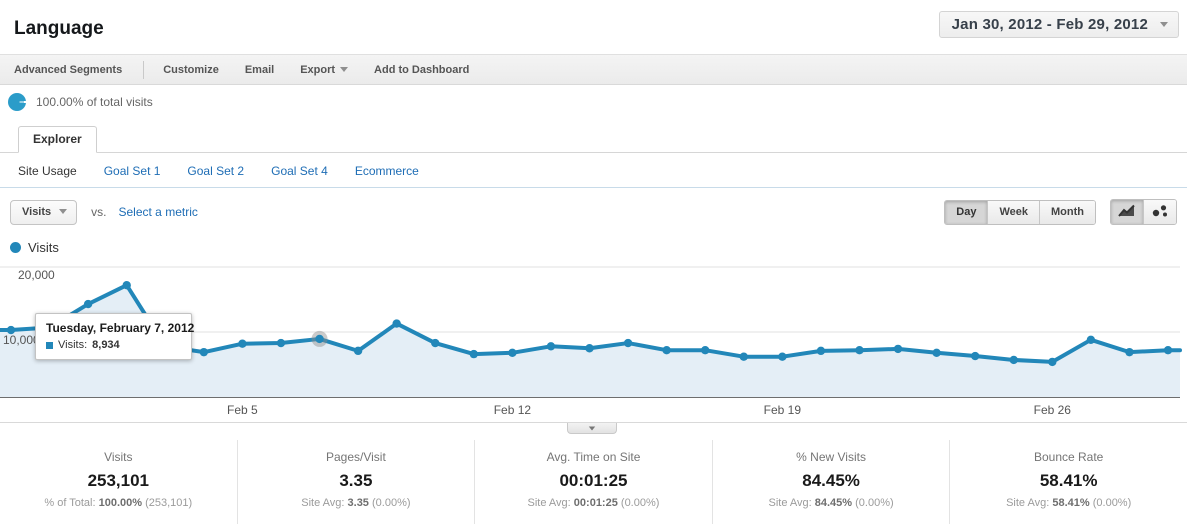  Describe the element at coordinates (68, 69) in the screenshot. I see `advanced-segments-button: Advanced Segments` at that location.